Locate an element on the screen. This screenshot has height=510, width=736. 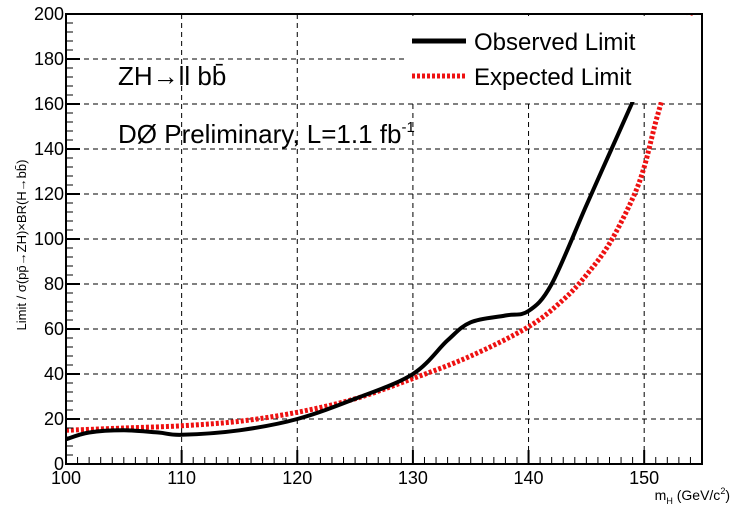
y-tick-label-200: 200 is located at coordinates (49, 14).